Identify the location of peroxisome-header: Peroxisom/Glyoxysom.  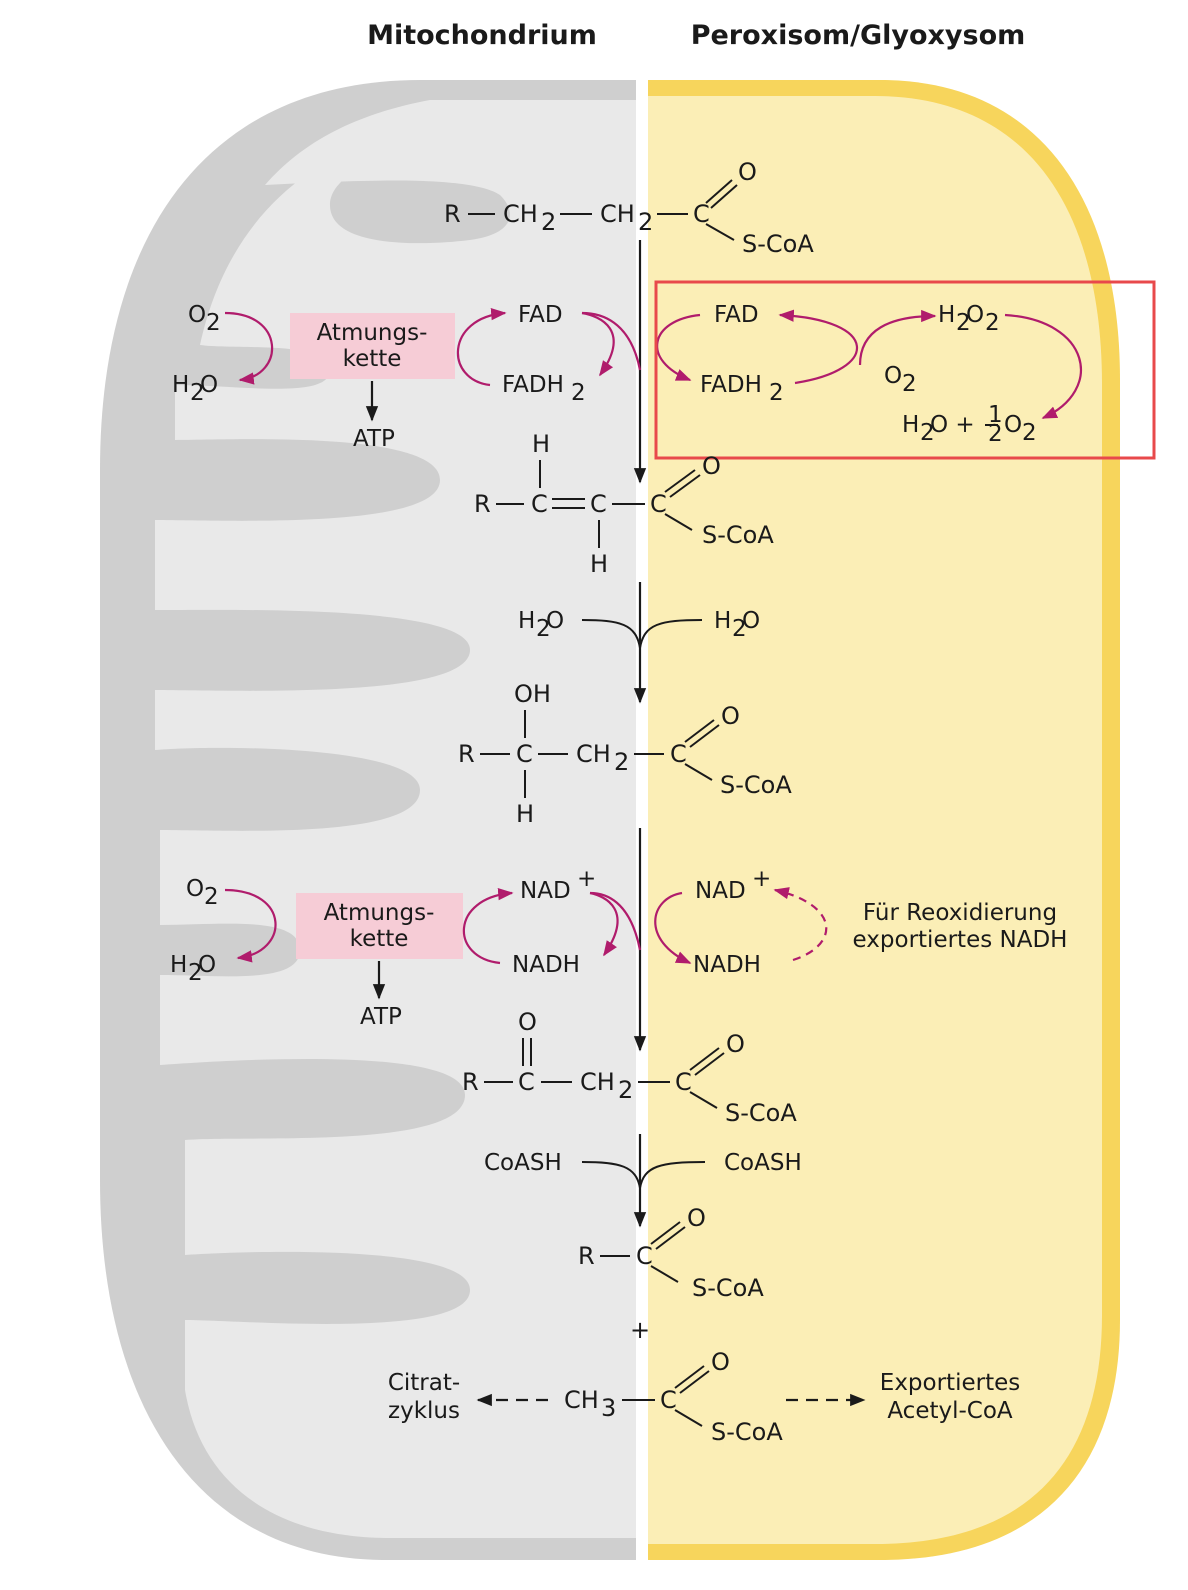
(858, 35).